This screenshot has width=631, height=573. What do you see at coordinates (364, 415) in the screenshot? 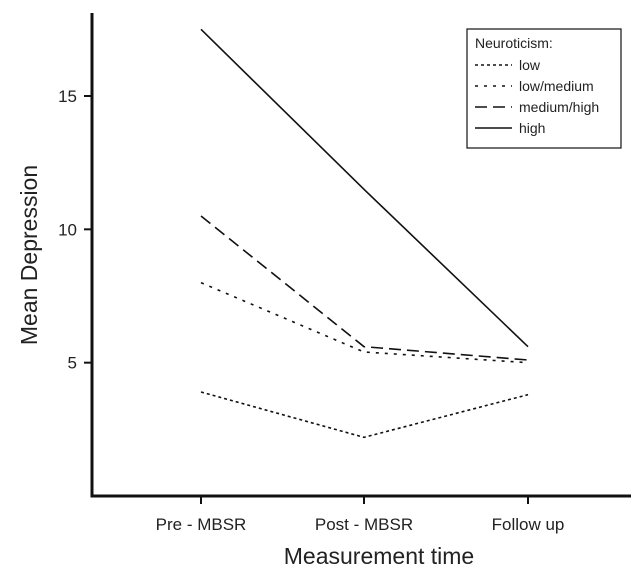
I see `series-line-low` at bounding box center [364, 415].